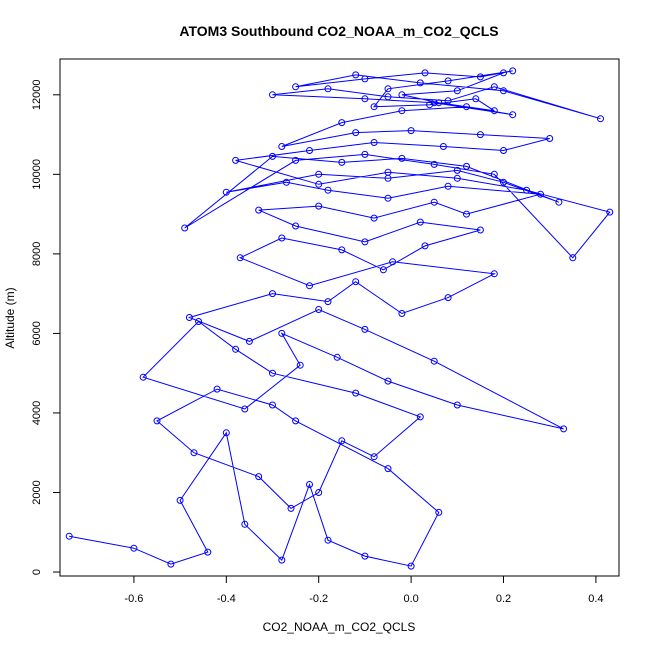 The height and width of the screenshot is (650, 650). Describe the element at coordinates (503, 599) in the screenshot. I see `x-tick-label: 0.2` at that location.